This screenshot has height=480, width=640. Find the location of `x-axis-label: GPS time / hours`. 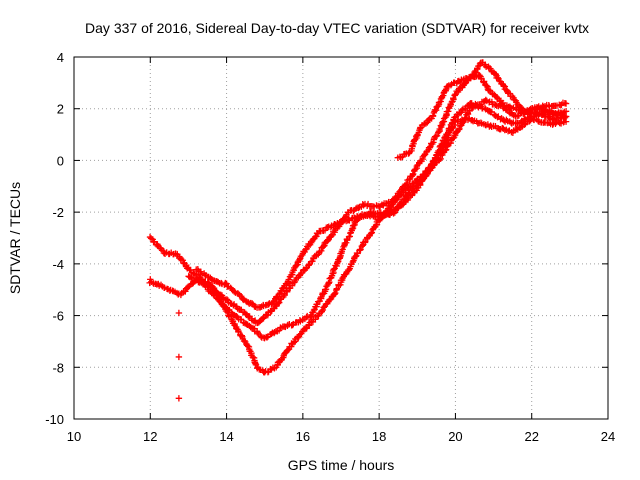

x-axis-label: GPS time / hours is located at coordinates (341, 465).